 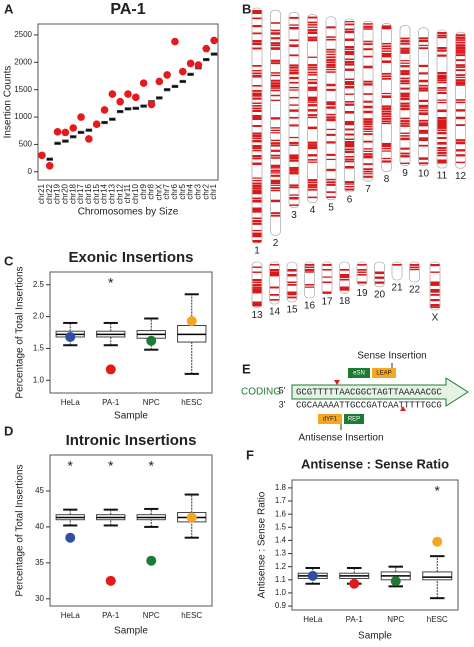 What do you see at coordinates (151, 615) in the screenshot?
I see `x-tick-label: NPC` at bounding box center [151, 615].